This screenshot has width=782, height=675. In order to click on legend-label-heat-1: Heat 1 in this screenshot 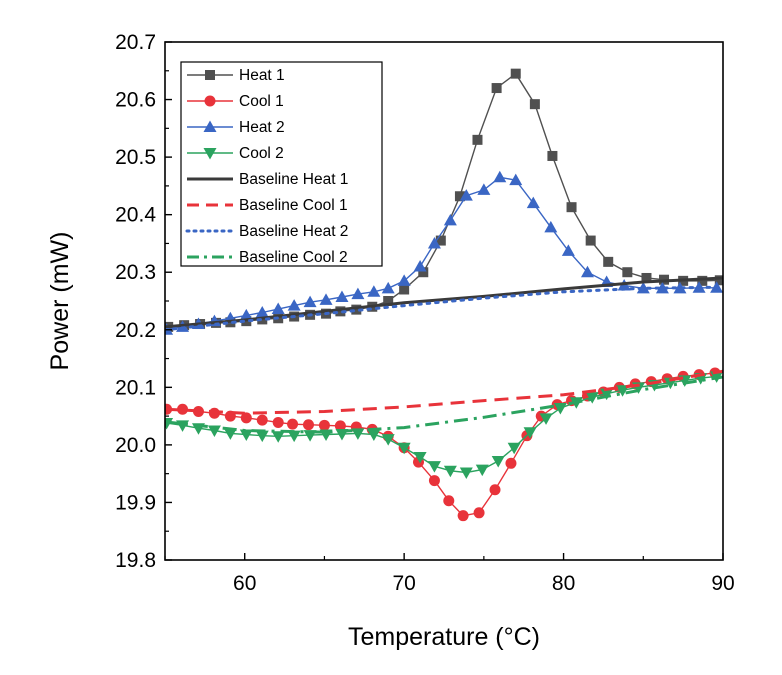, I will do `click(262, 75)`.